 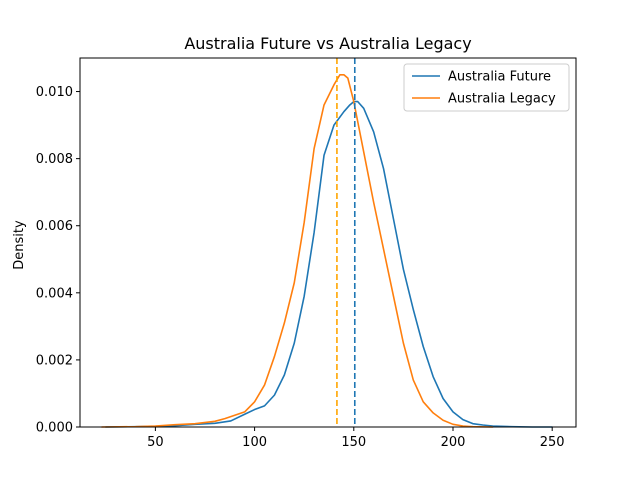 What do you see at coordinates (327, 43) in the screenshot?
I see `chart-title: Australia Future vs Australia Legacy` at bounding box center [327, 43].